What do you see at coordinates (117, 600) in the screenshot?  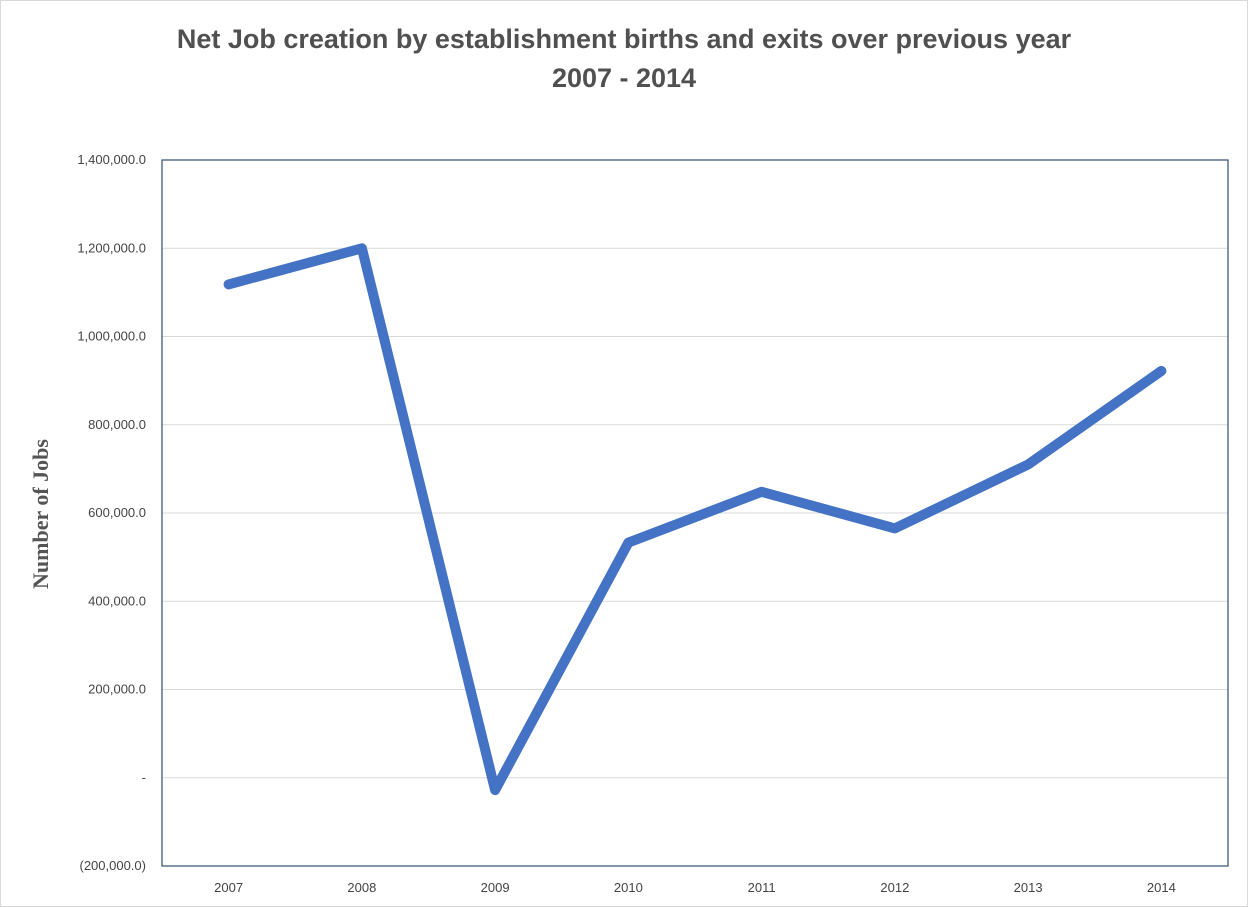 I see `y-tick-label: 400,000.0` at bounding box center [117, 600].